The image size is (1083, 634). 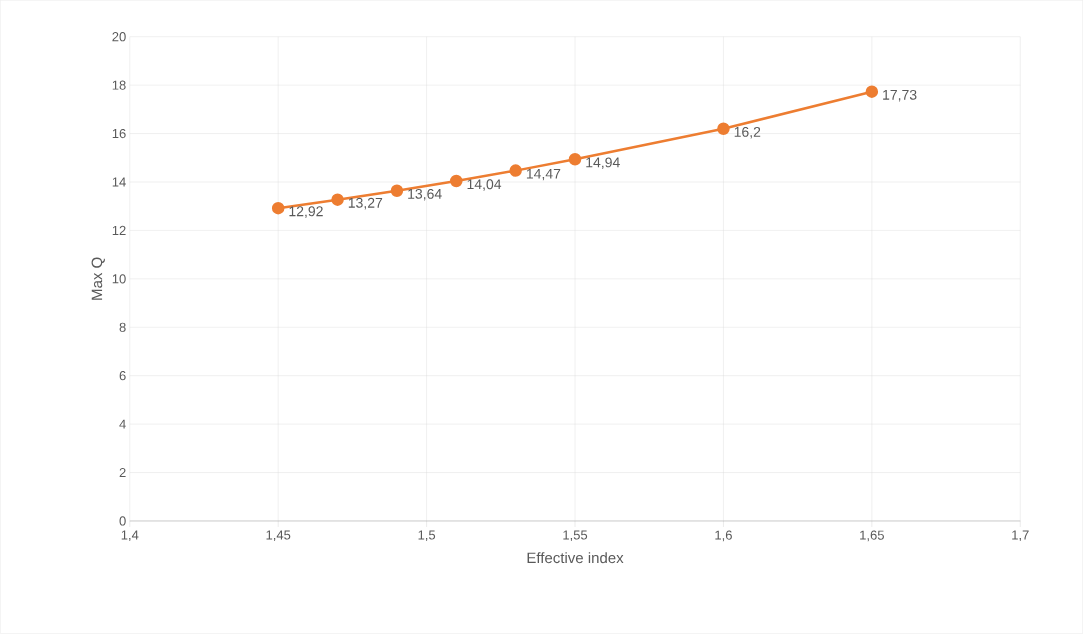 I want to click on data-label: 14,94, so click(x=603, y=163).